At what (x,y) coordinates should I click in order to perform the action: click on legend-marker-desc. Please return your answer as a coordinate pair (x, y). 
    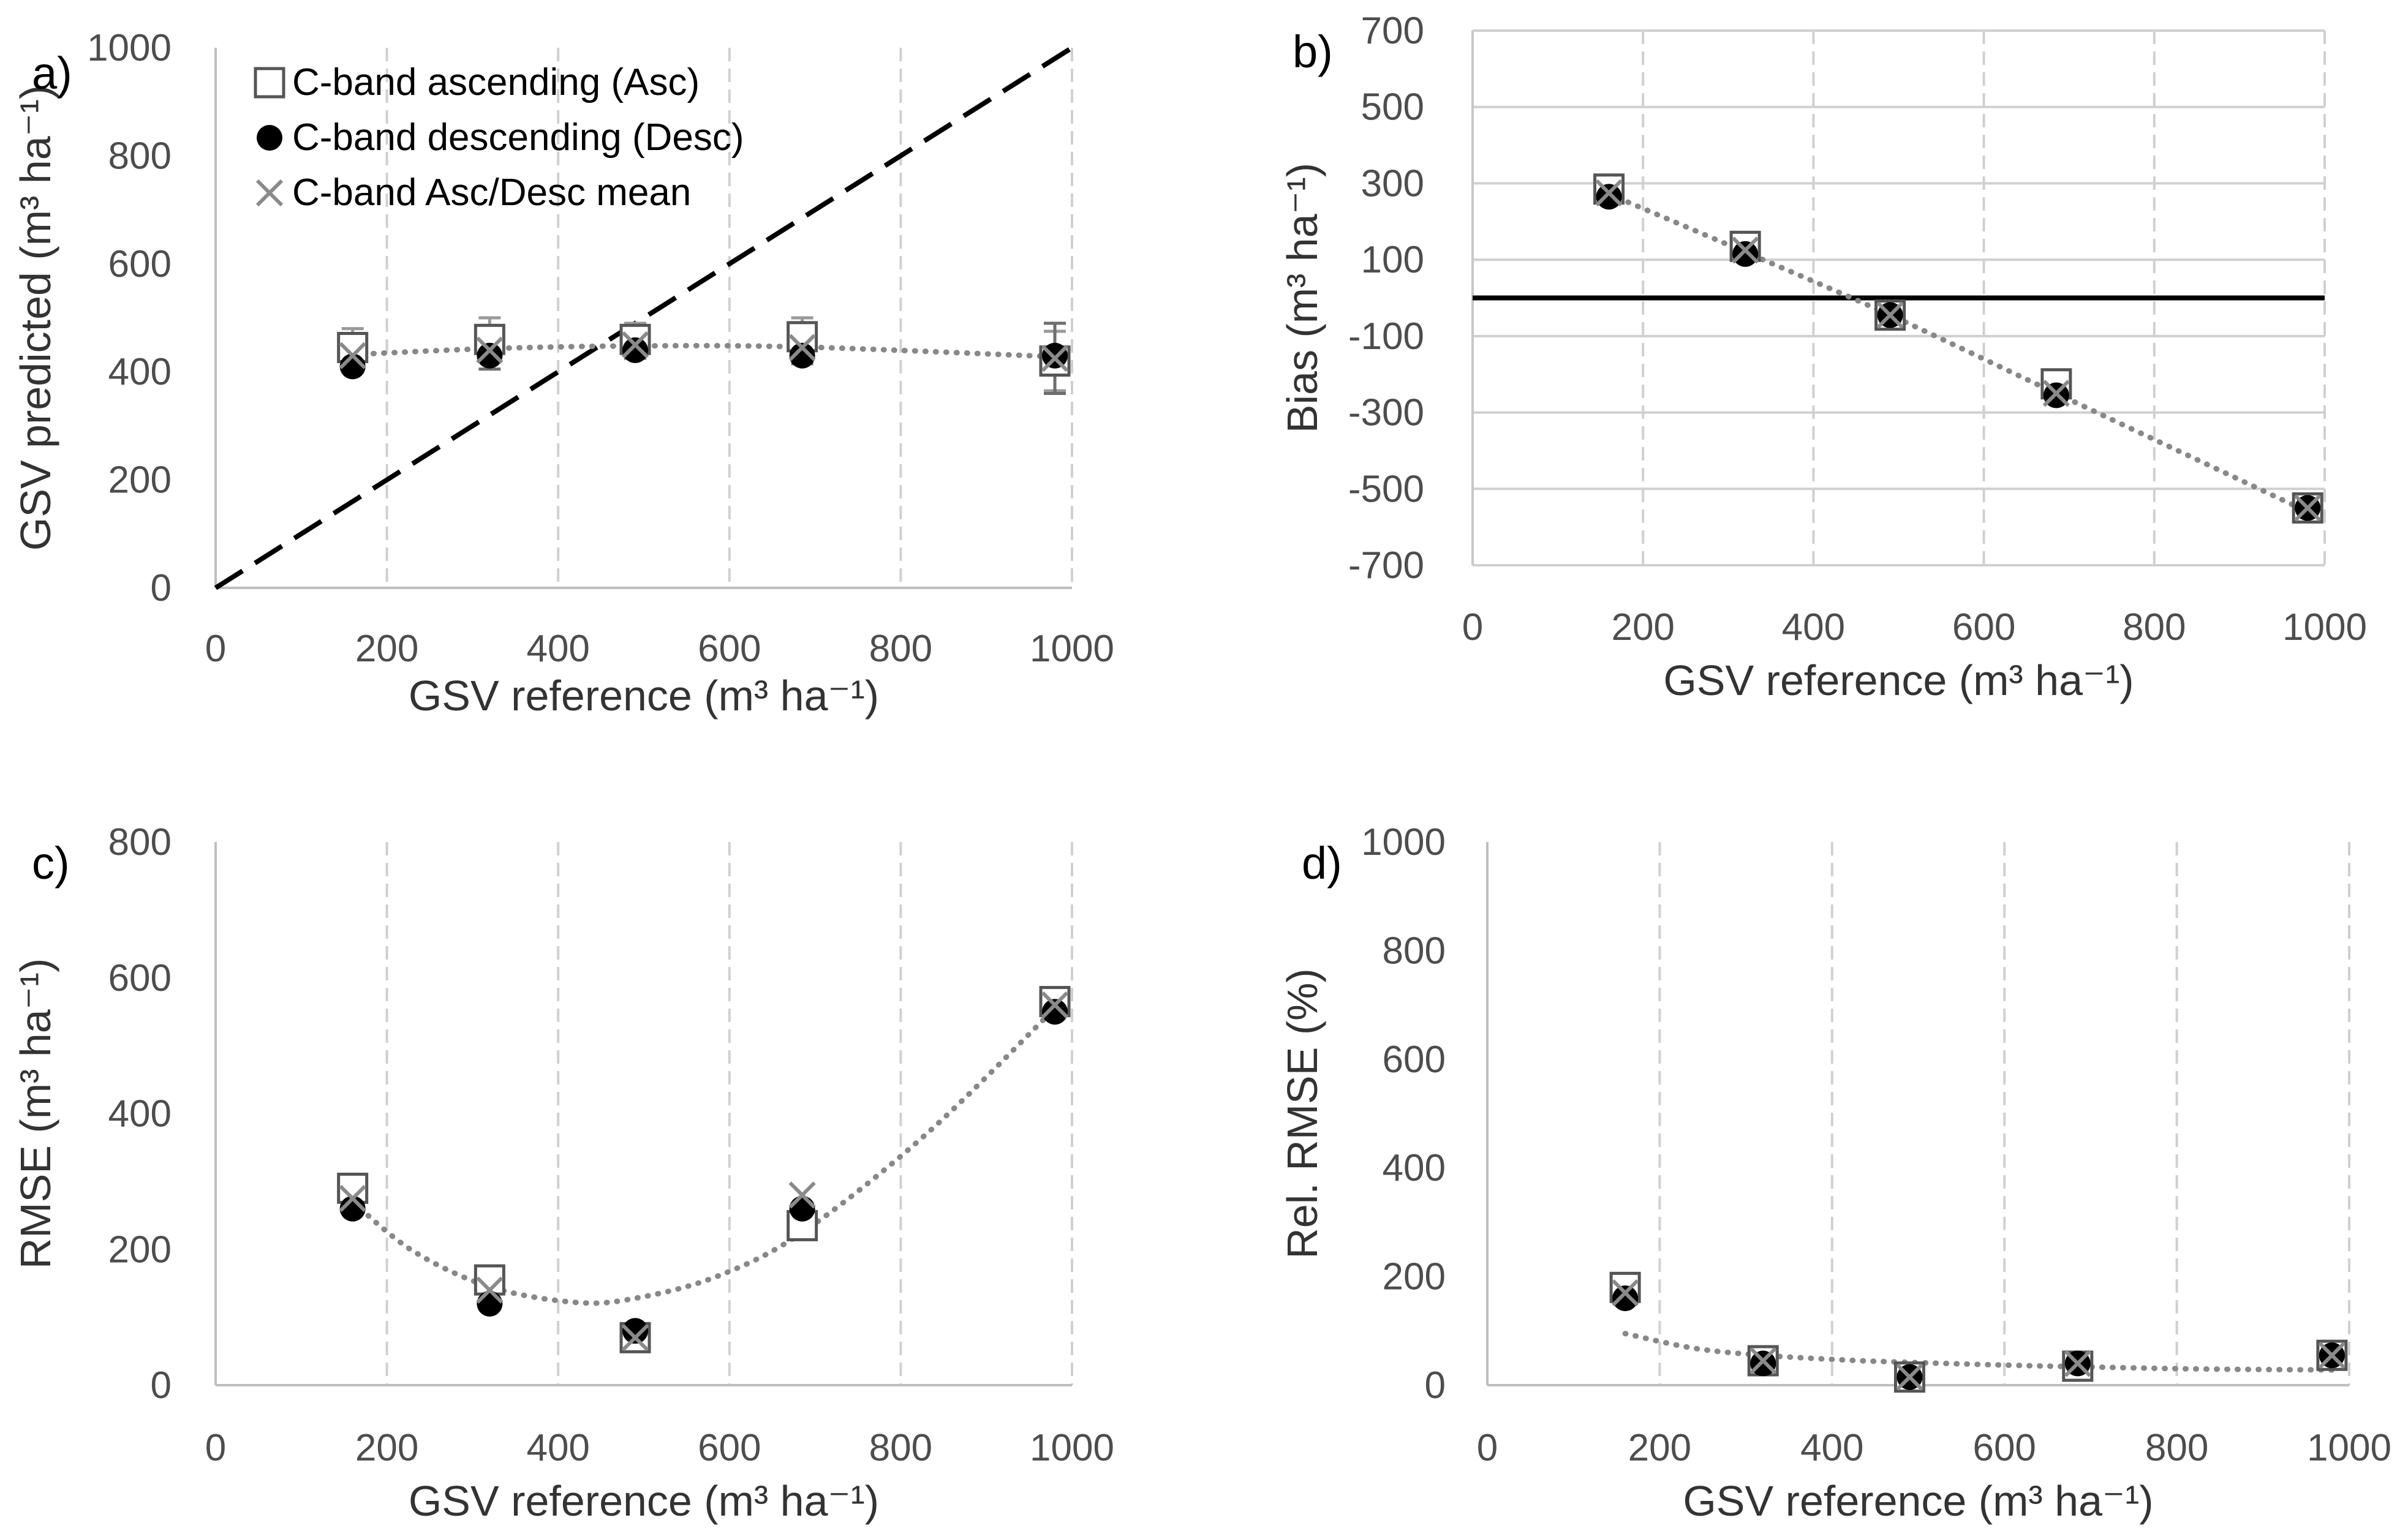
    Looking at the image, I should click on (270, 138).